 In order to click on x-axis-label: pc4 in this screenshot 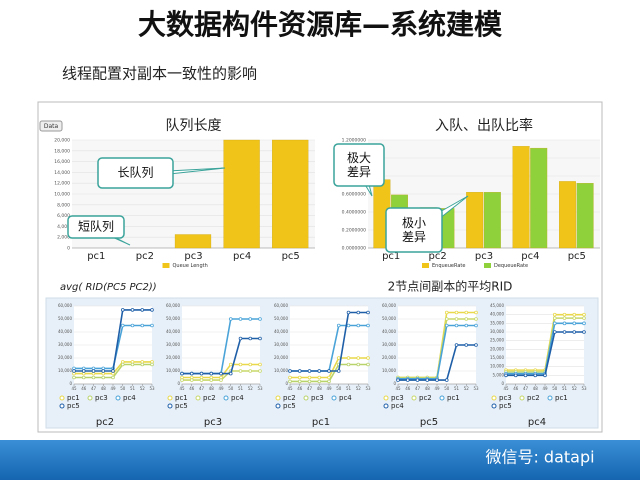, I will do `click(537, 422)`.